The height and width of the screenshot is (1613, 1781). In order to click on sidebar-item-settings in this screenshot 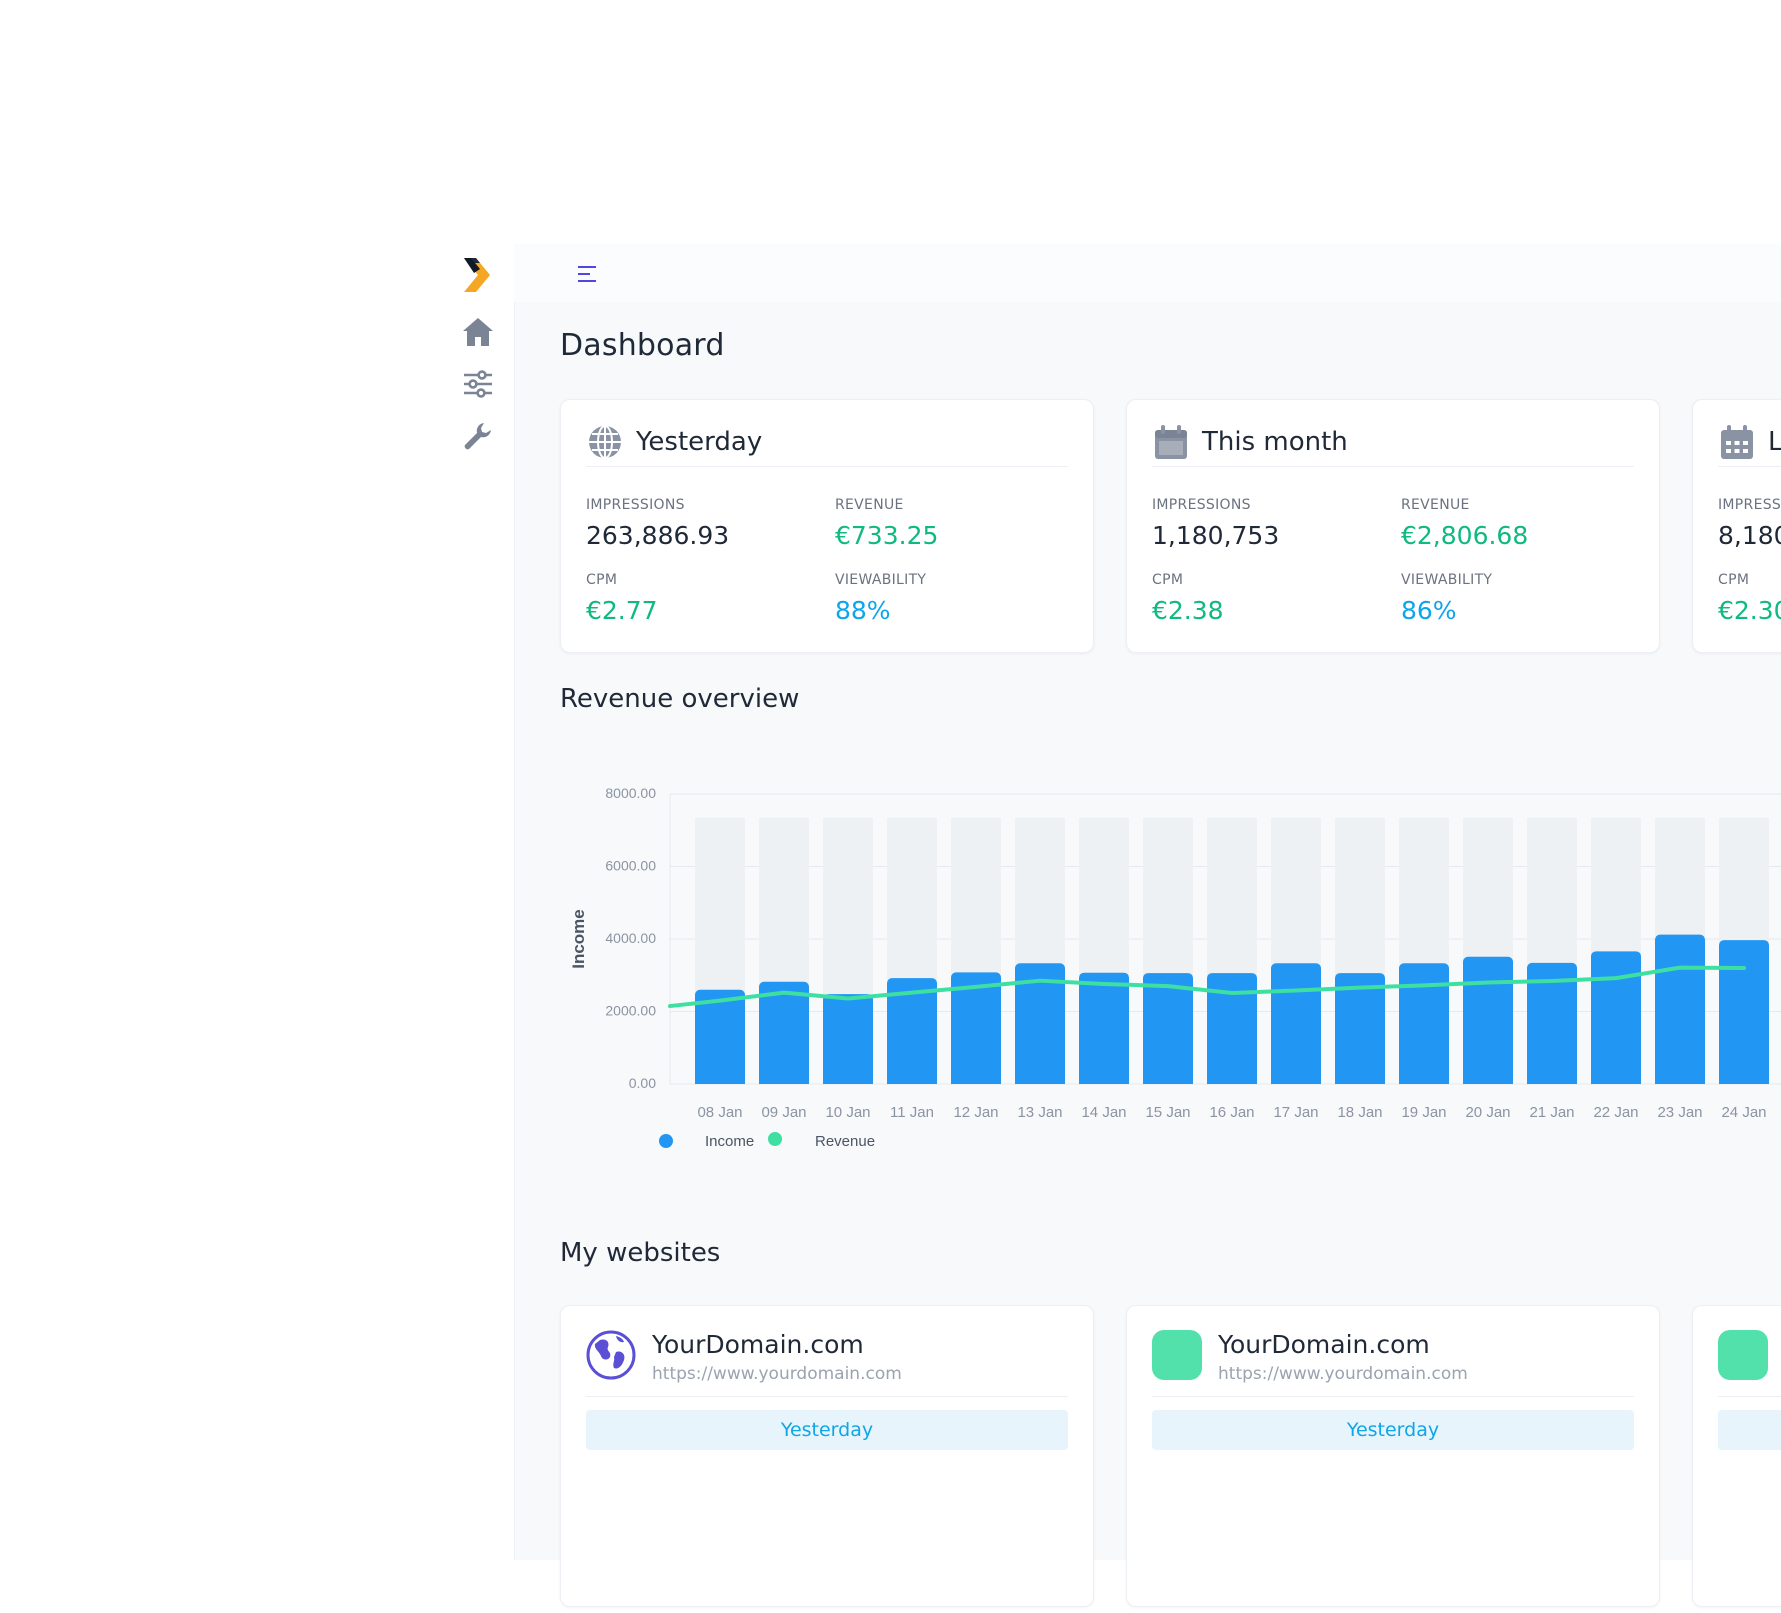, I will do `click(478, 384)`.